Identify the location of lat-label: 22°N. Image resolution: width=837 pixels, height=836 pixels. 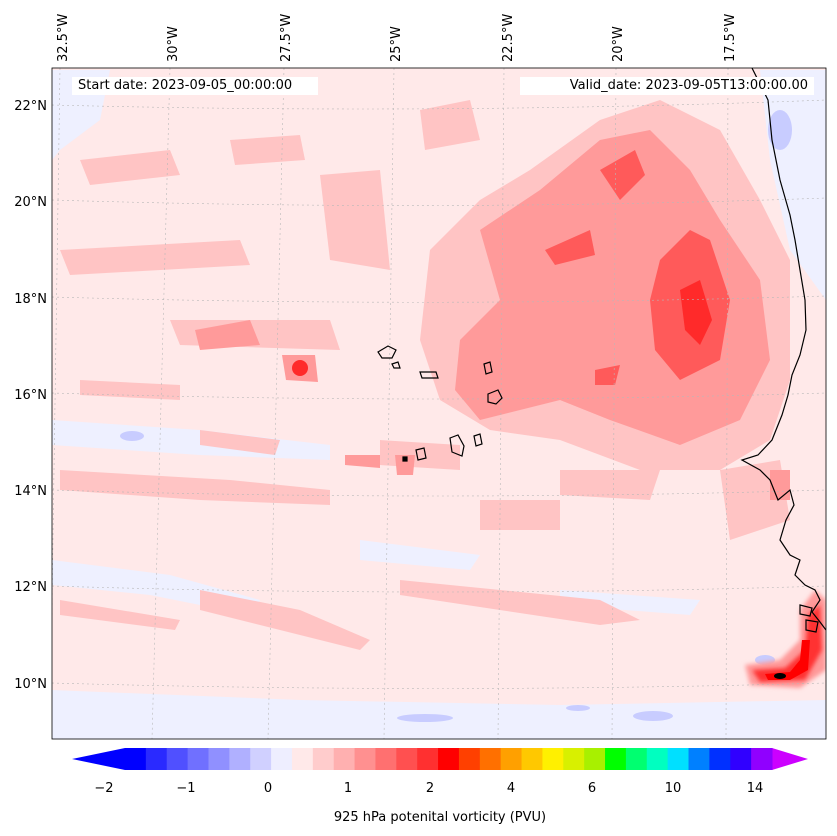
(30, 106).